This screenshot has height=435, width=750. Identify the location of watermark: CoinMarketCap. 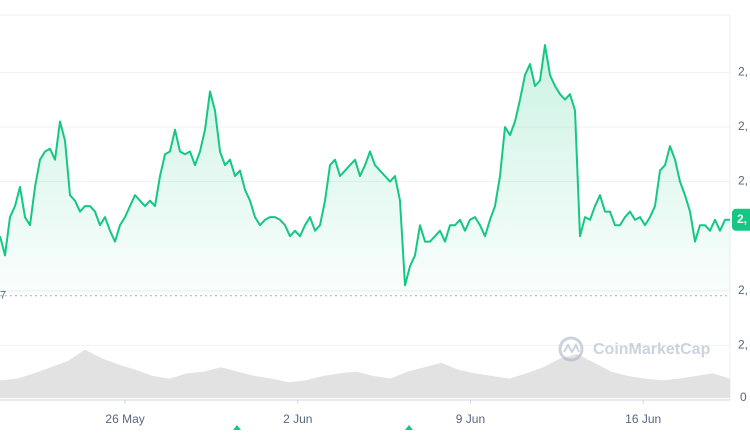
(634, 349).